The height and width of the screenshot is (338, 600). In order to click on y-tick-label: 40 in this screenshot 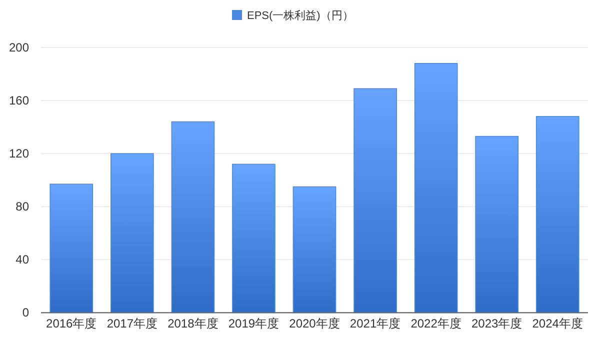, I will do `click(23, 259)`.